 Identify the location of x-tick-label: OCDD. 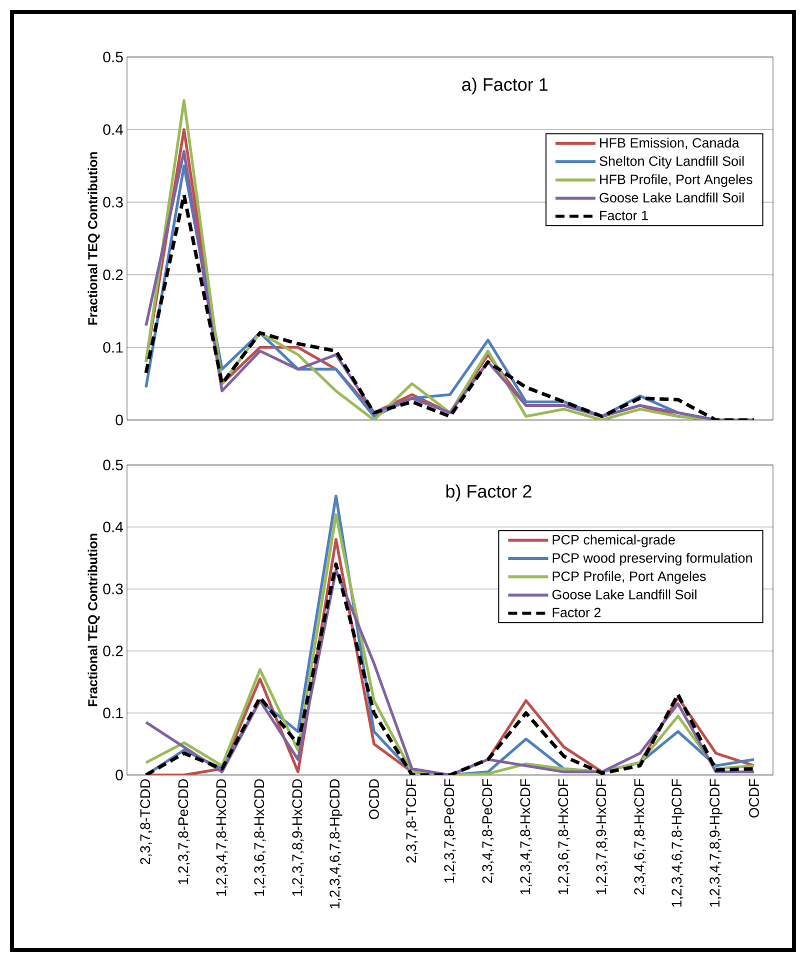
(374, 799).